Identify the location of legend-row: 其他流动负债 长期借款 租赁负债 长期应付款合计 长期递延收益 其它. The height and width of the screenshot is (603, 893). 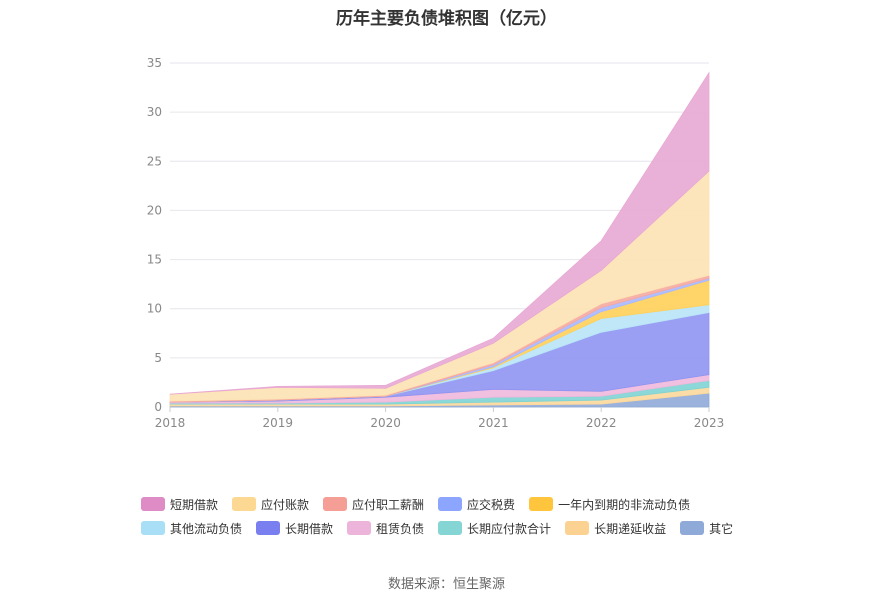
(461, 528).